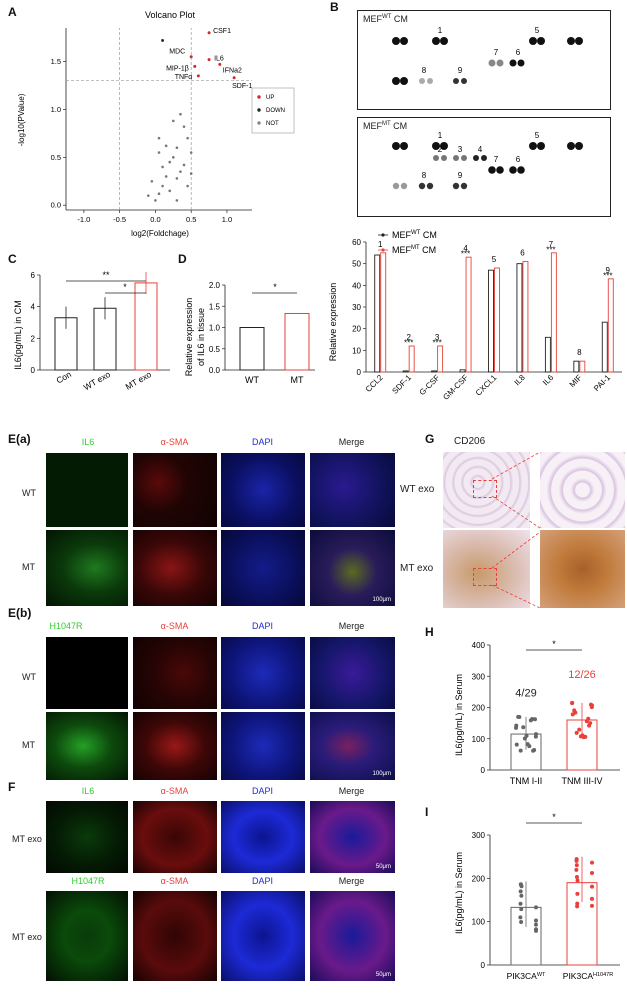  What do you see at coordinates (414, 235) in the screenshot?
I see `legend-wt: MEFWT CM` at bounding box center [414, 235].